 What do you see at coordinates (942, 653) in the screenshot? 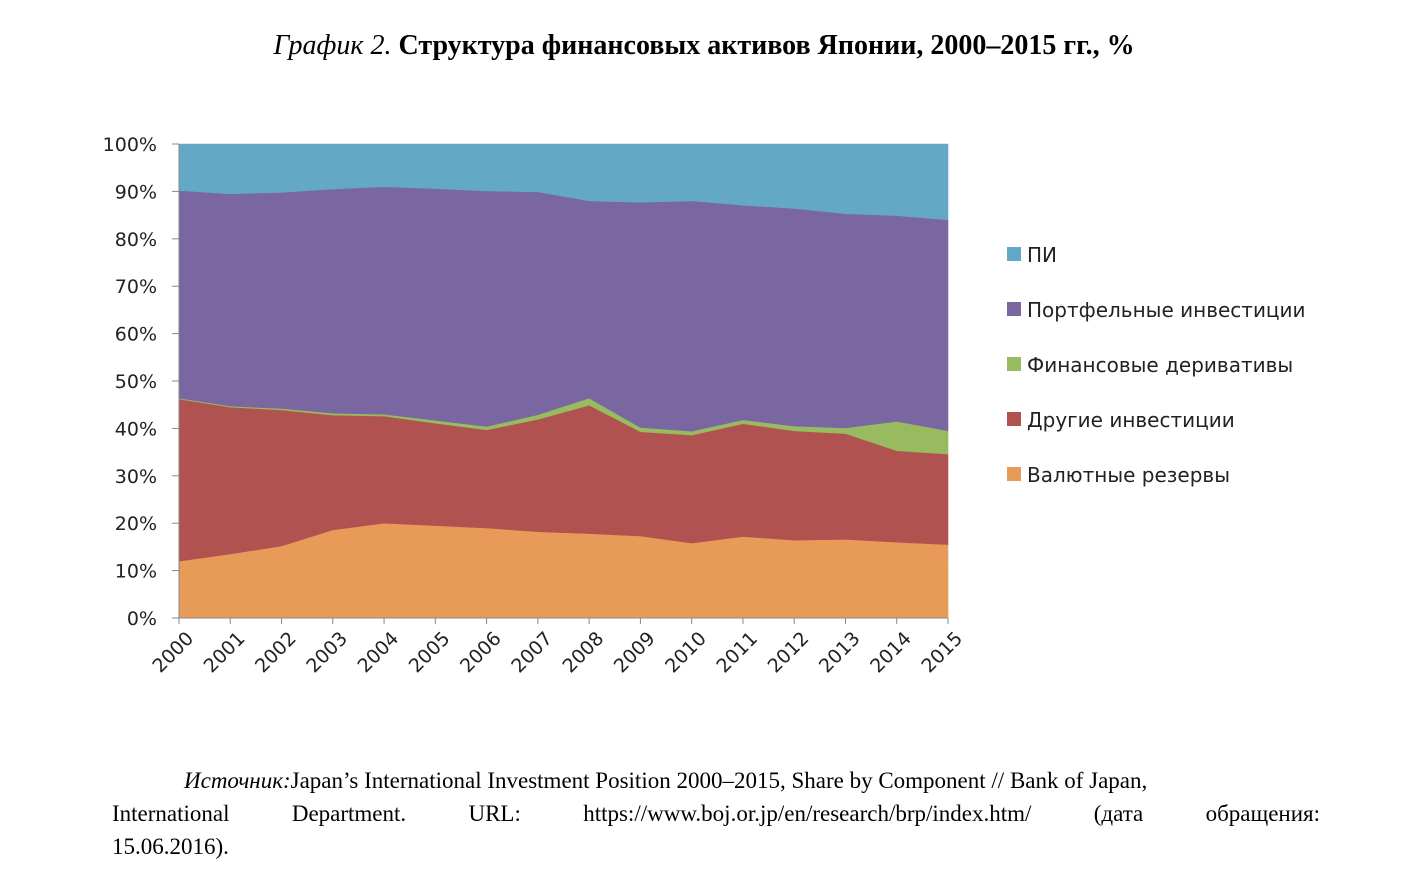
I see `x-tick-label: 2015` at bounding box center [942, 653].